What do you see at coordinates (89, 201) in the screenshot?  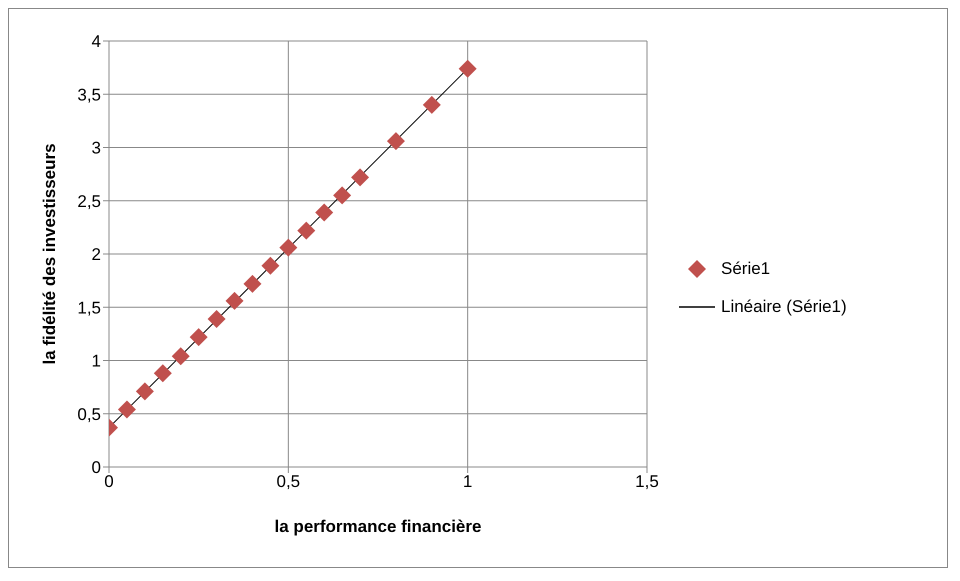 I see `y-tick-label: 2,5` at bounding box center [89, 201].